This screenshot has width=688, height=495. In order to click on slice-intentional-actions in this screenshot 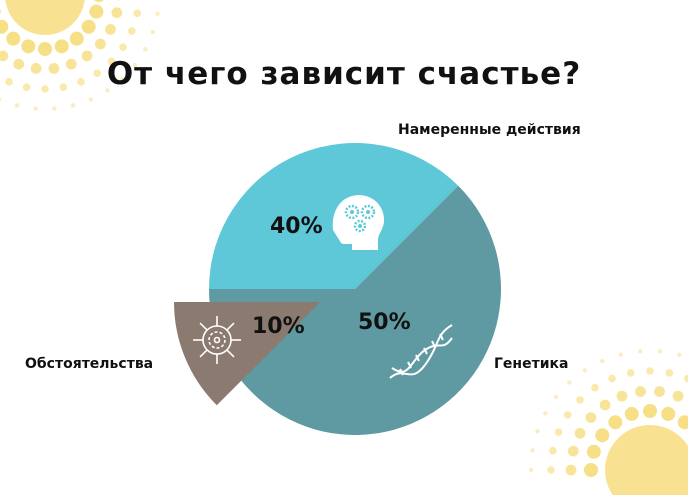, I will do `click(334, 216)`.